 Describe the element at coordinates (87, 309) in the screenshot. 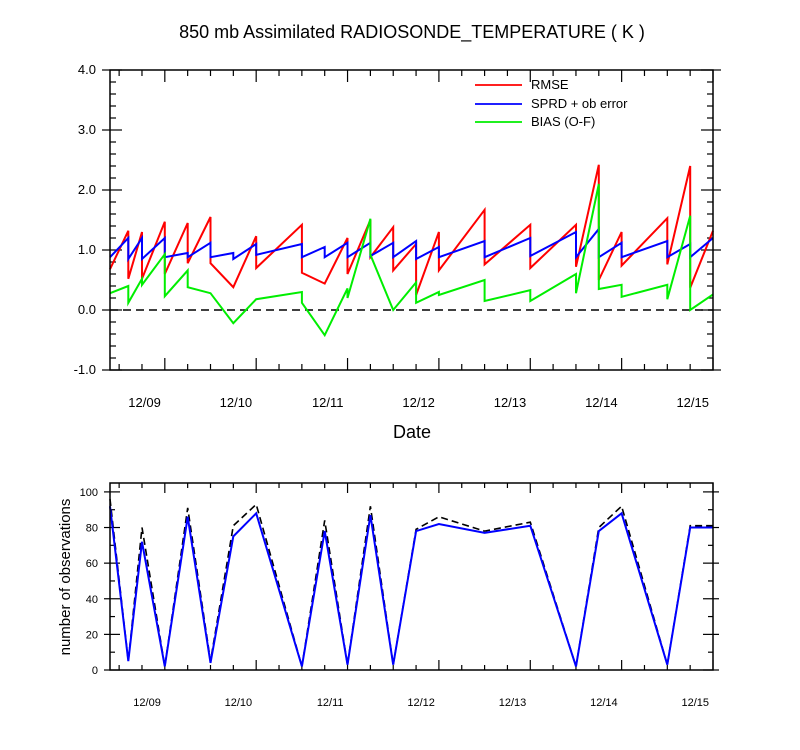

I see `y-tick-label: 0.0` at that location.